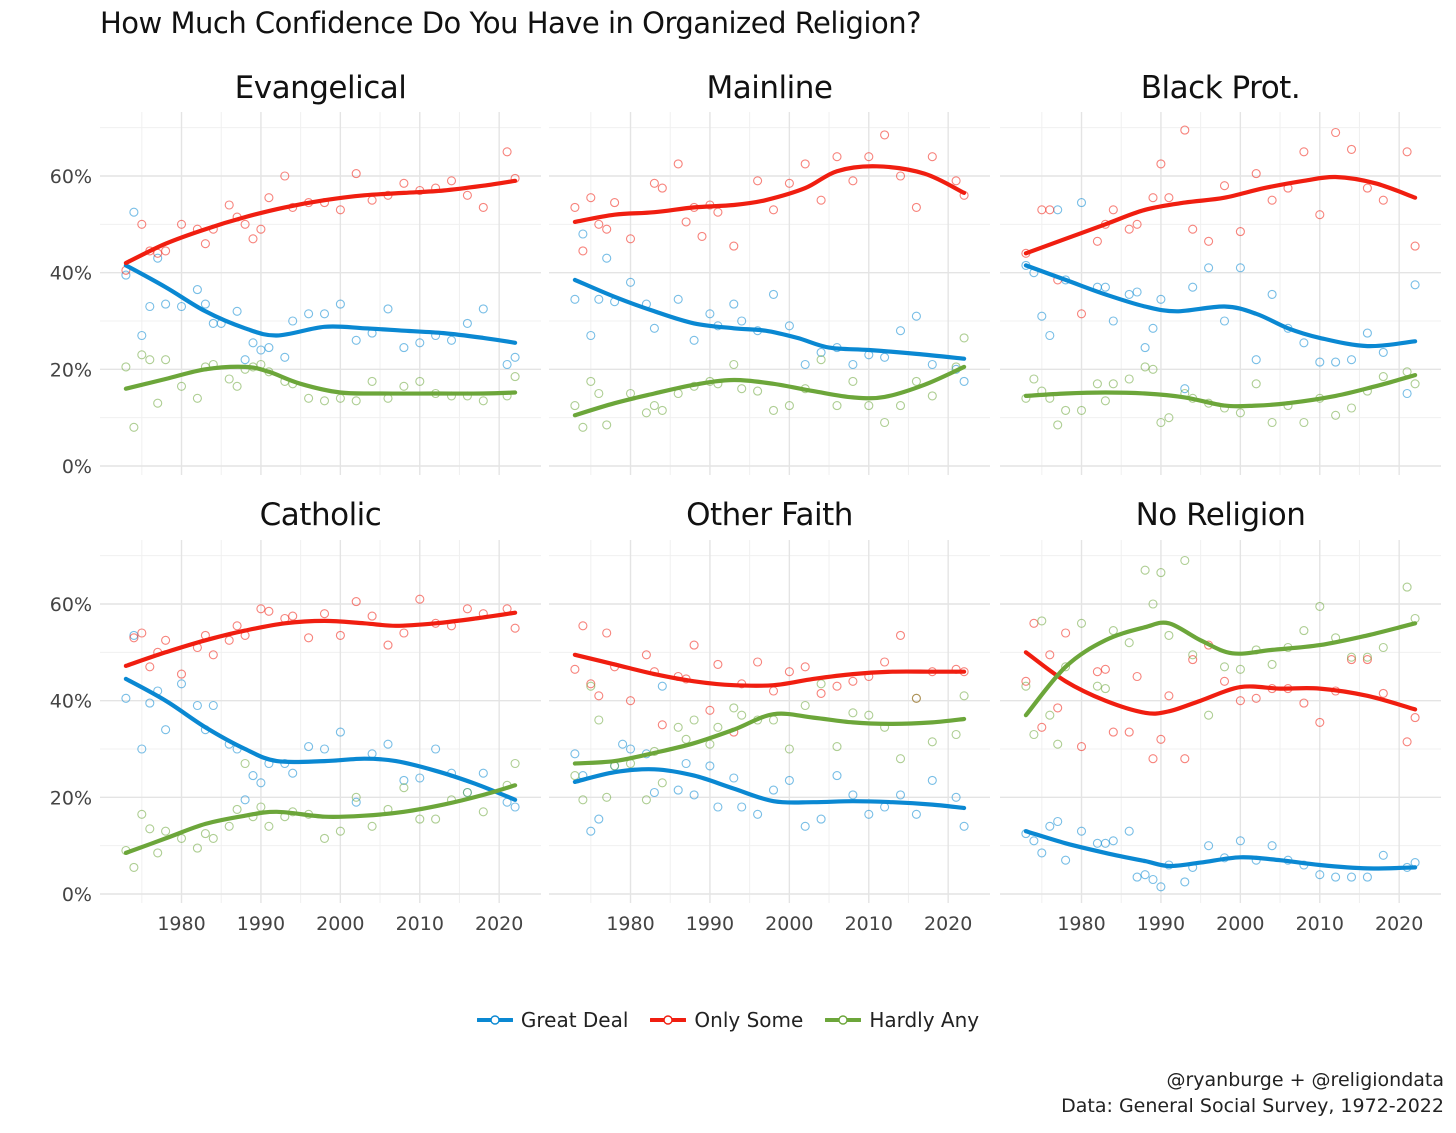 The image size is (1456, 1133). I want to click on trend-line-only-some, so click(769, 670).